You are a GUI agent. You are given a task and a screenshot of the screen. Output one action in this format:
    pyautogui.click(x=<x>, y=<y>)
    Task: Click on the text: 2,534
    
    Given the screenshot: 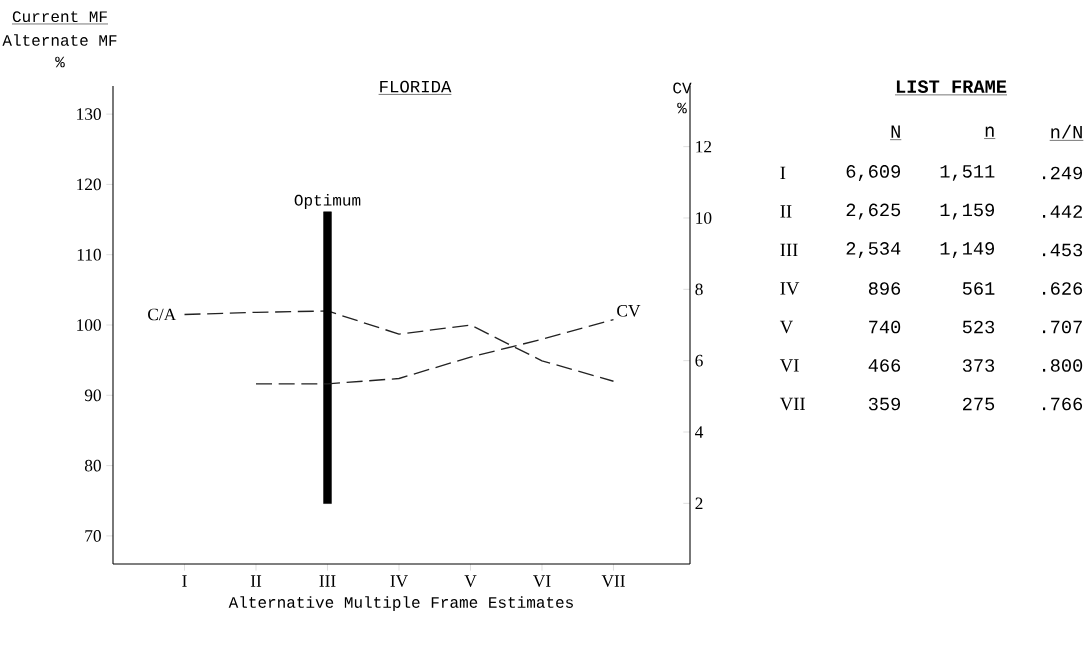 What is the action you would take?
    pyautogui.click(x=873, y=250)
    